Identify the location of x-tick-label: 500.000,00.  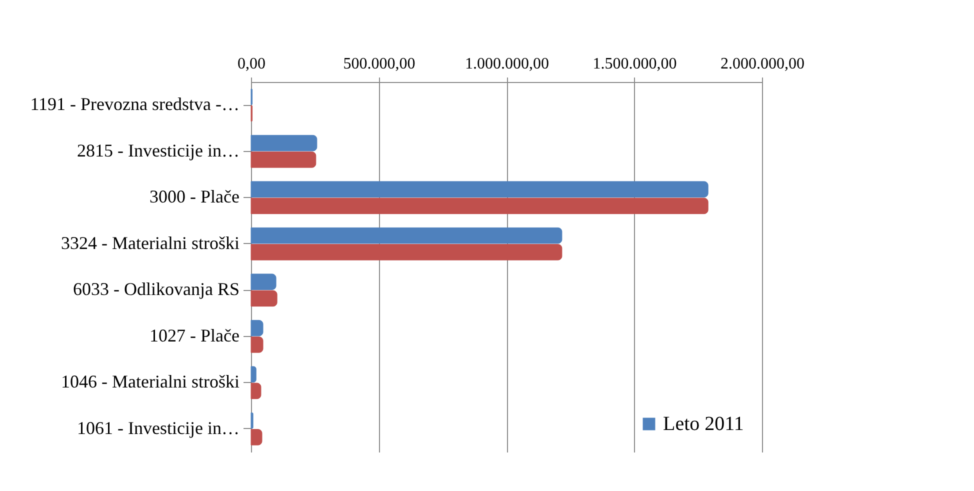
(379, 64).